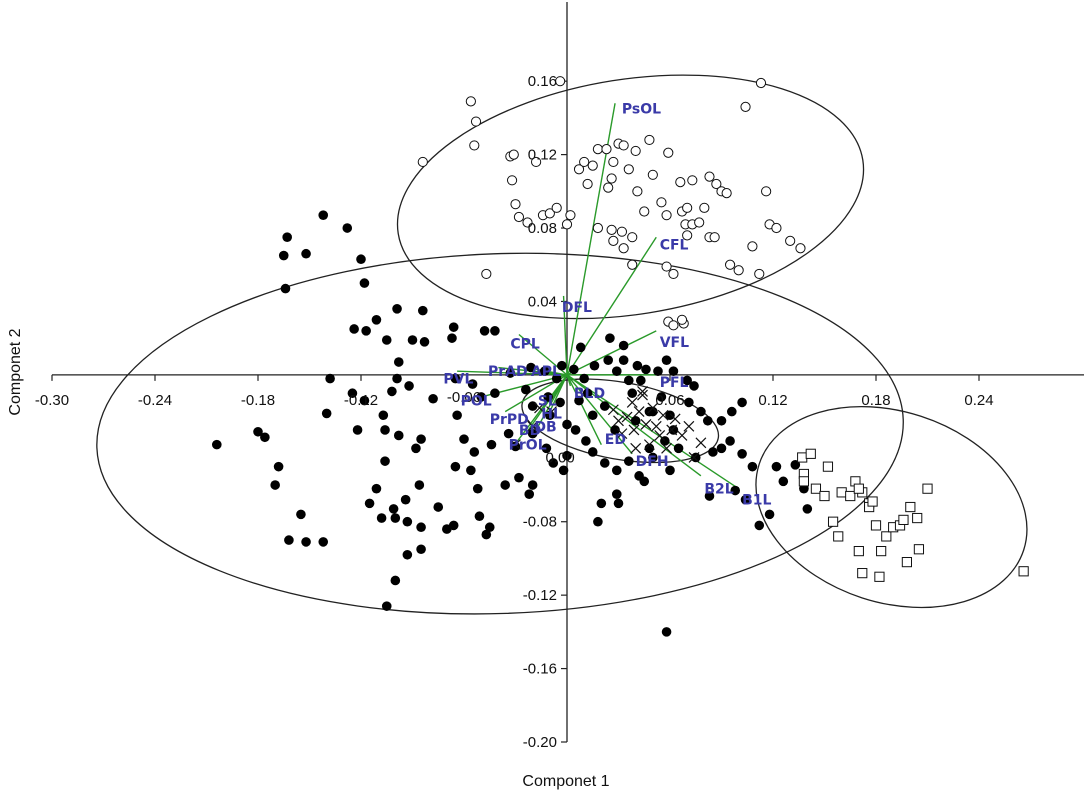  What do you see at coordinates (565, 335) in the screenshot?
I see `vector-dfl` at bounding box center [565, 335].